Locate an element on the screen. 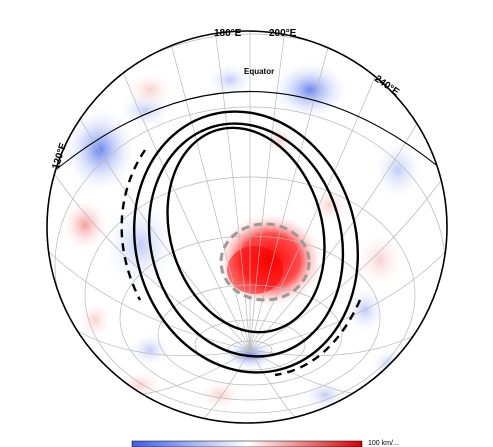 The image size is (493, 447). anomaly-outline-circle is located at coordinates (265, 262).